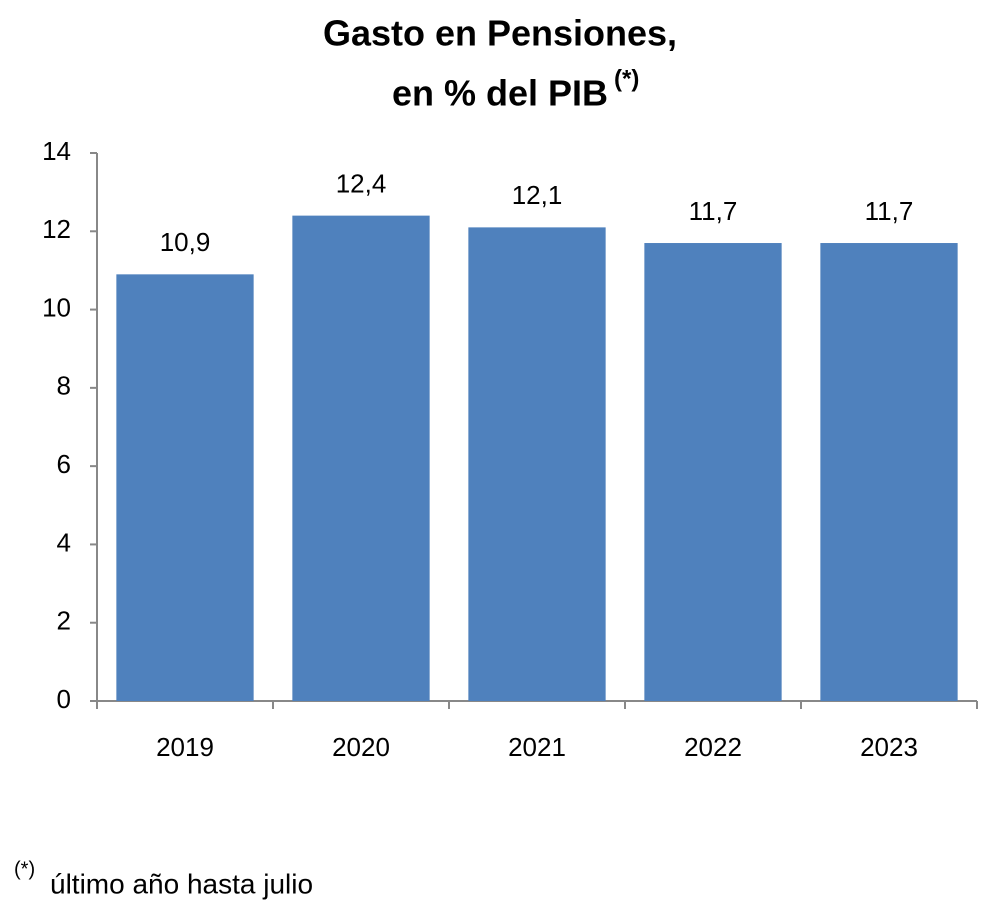 The height and width of the screenshot is (916, 1000). I want to click on footnote-mark: (*), so click(24, 869).